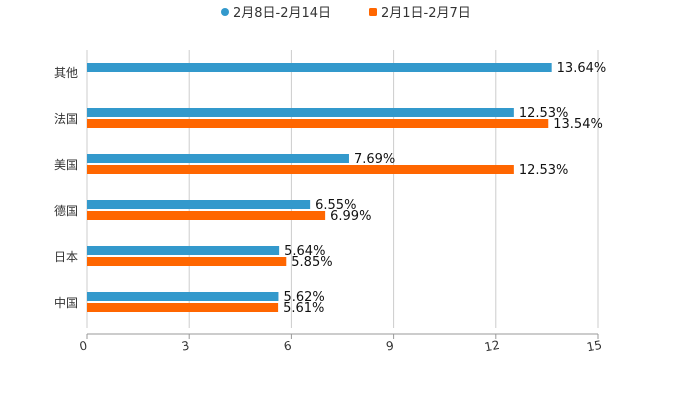 The height and width of the screenshot is (404, 700). What do you see at coordinates (578, 124) in the screenshot?
I see `data-label: 13.54%` at bounding box center [578, 124].